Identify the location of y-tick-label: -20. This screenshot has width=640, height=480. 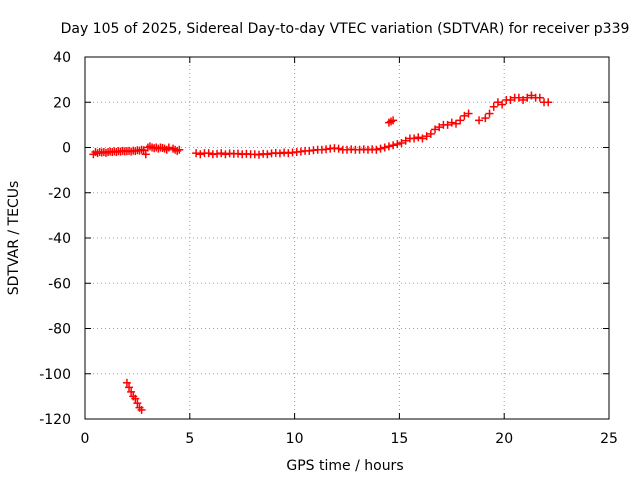
(59, 194).